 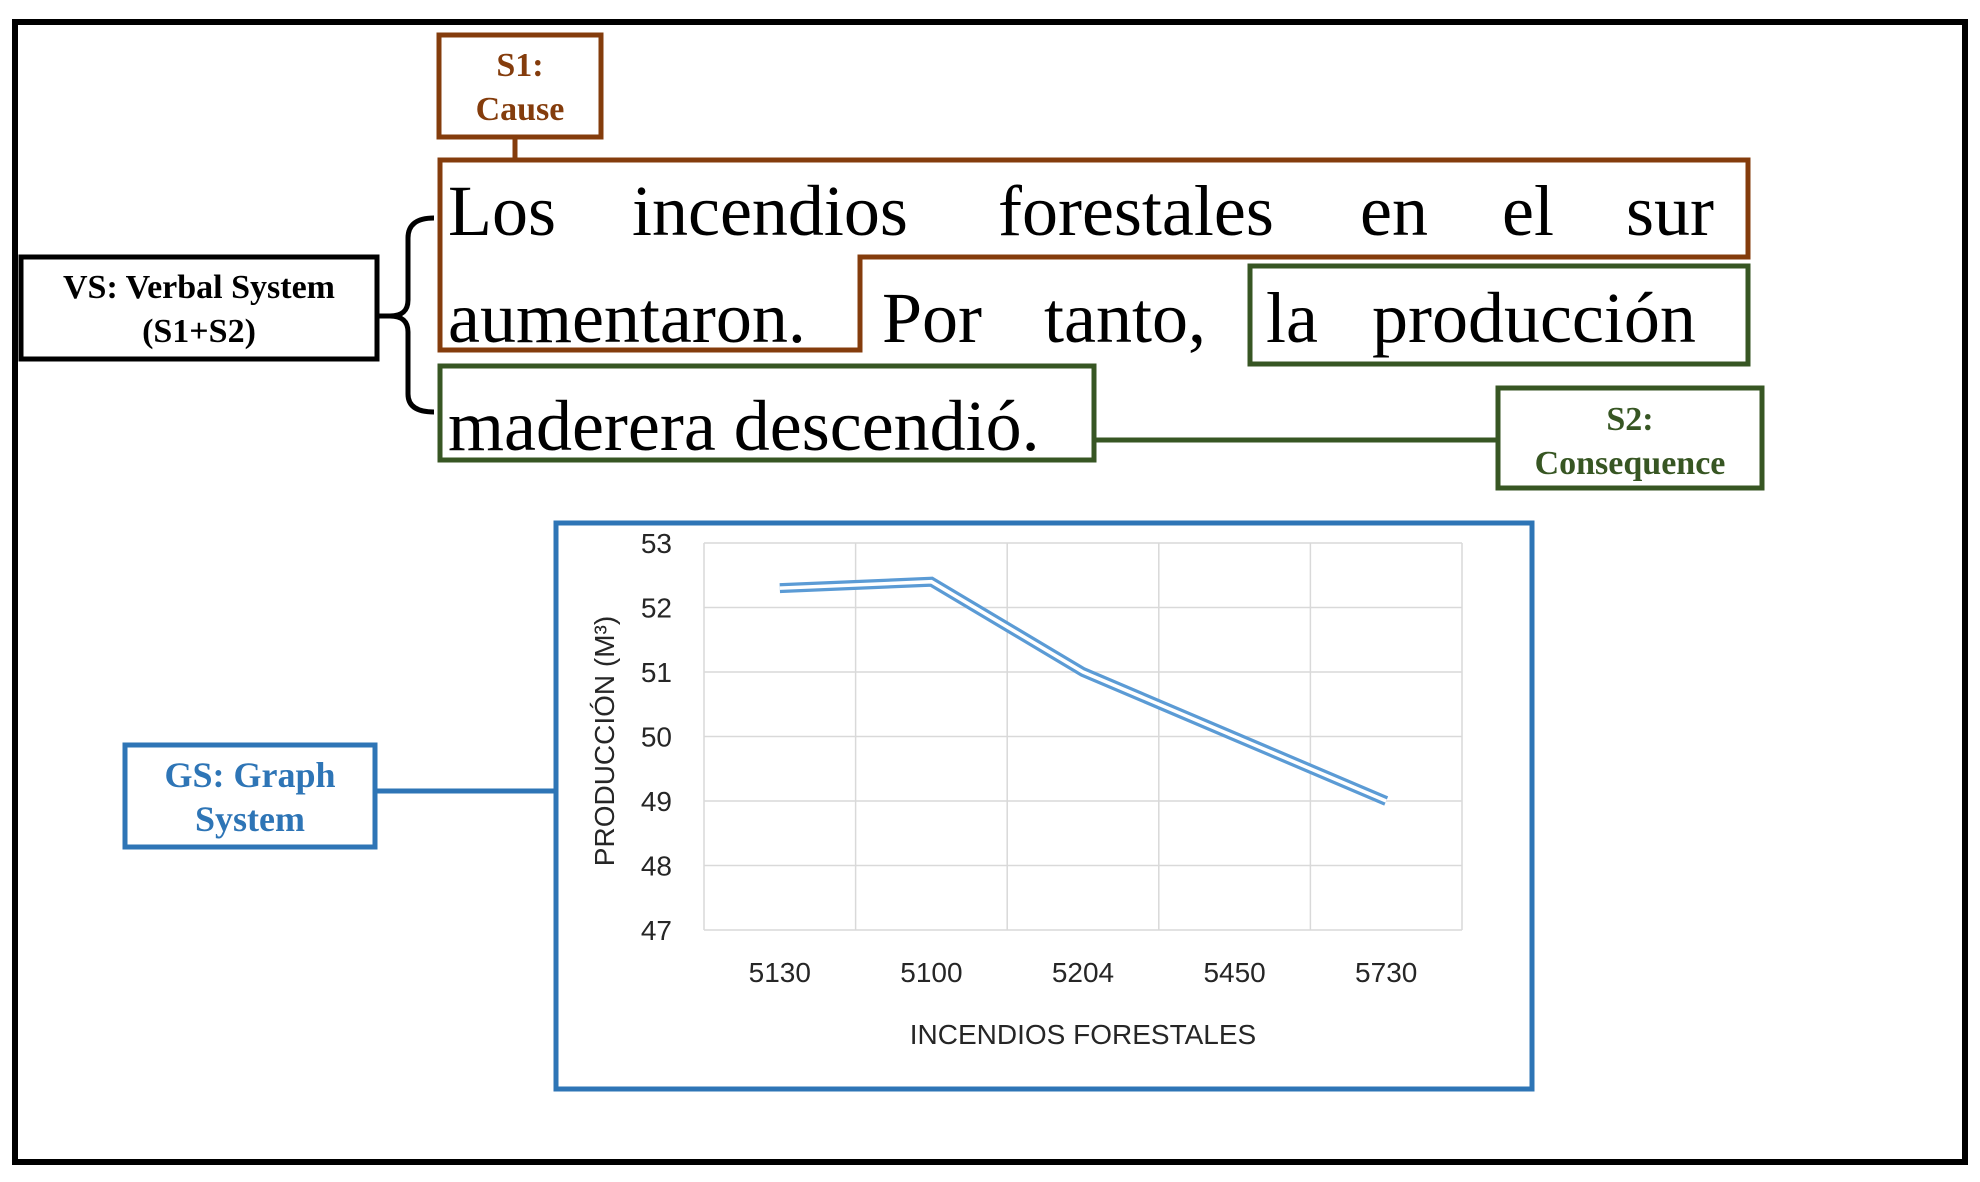 What do you see at coordinates (502, 211) in the screenshot?
I see `word: Los` at bounding box center [502, 211].